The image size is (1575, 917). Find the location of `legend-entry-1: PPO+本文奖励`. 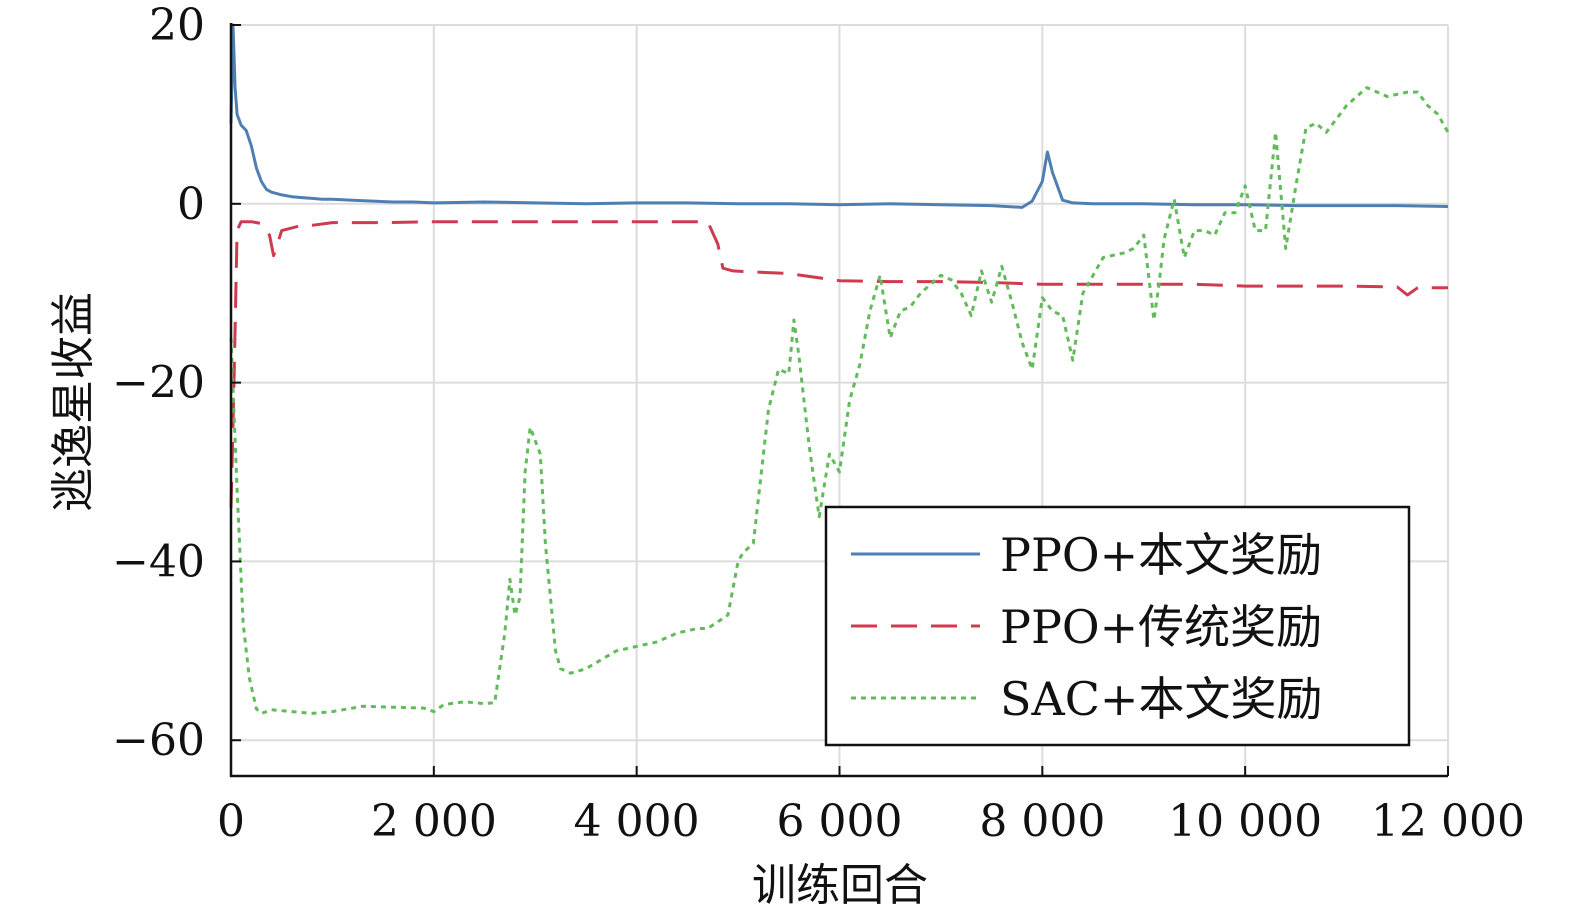

legend-entry-1: PPO+本文奖励 is located at coordinates (1086, 555).